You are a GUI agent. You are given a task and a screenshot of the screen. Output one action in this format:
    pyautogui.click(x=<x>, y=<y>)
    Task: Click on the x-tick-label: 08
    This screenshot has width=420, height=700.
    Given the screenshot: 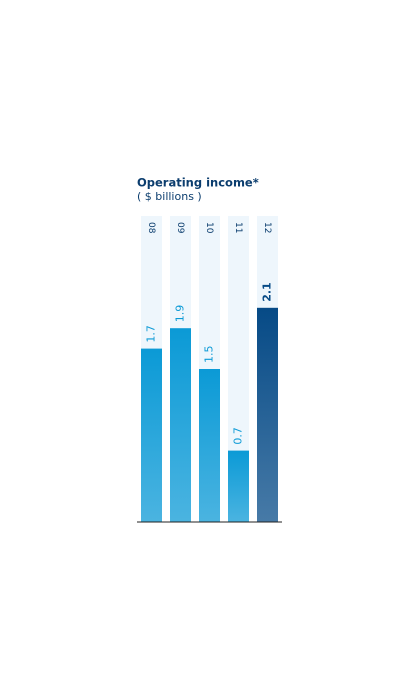 What is the action you would take?
    pyautogui.click(x=151, y=228)
    